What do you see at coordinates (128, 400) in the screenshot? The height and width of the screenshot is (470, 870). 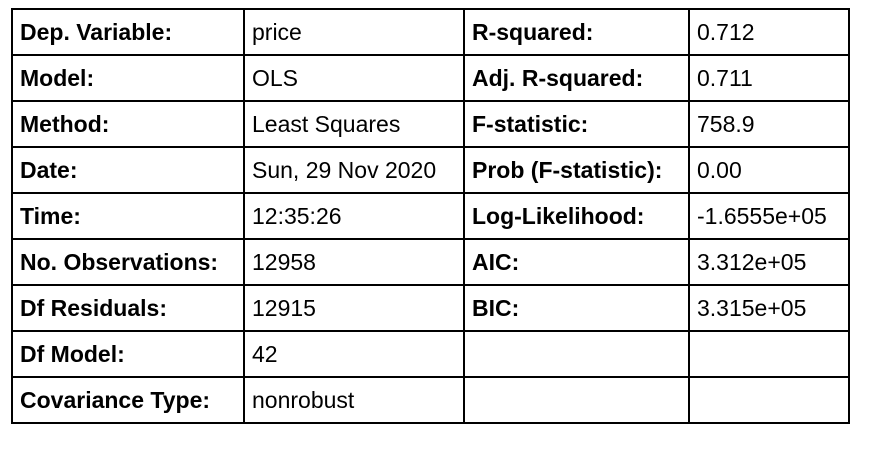 I see `stat-label: Covariance Type:` at bounding box center [128, 400].